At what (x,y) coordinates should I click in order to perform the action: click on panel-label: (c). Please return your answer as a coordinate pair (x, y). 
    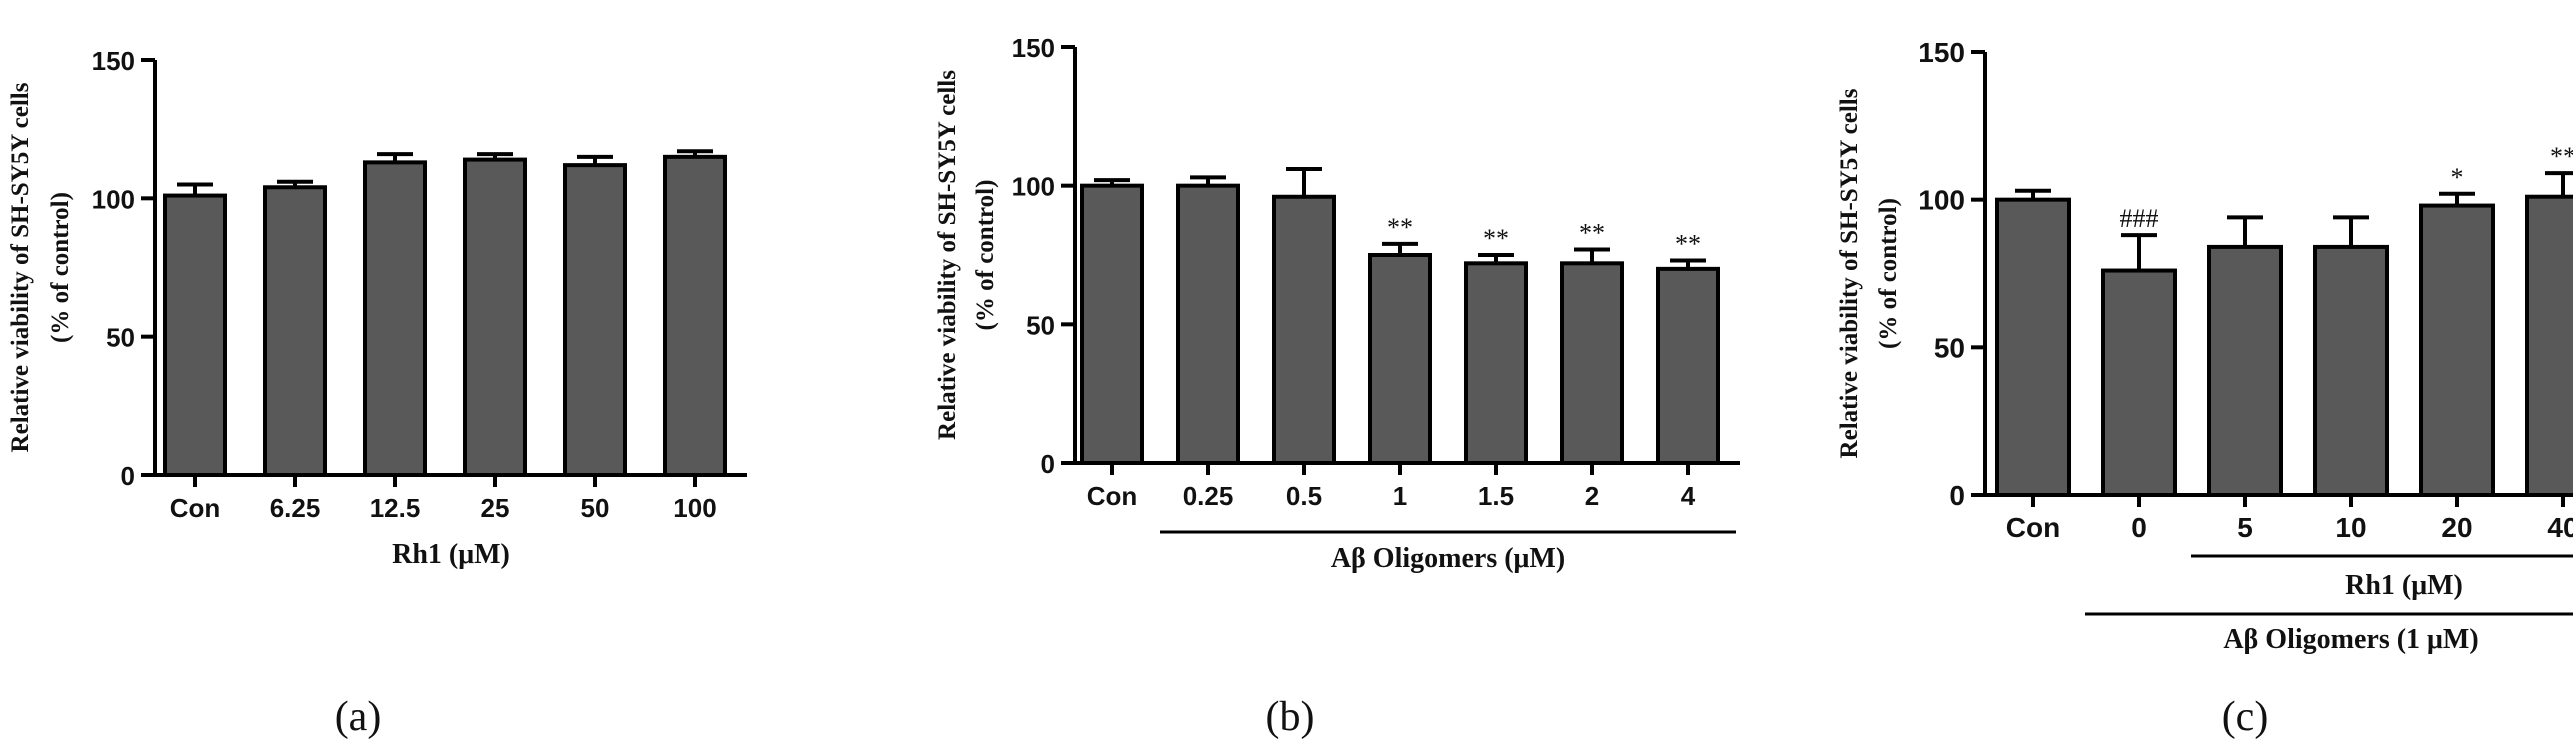
    Looking at the image, I should click on (2245, 717).